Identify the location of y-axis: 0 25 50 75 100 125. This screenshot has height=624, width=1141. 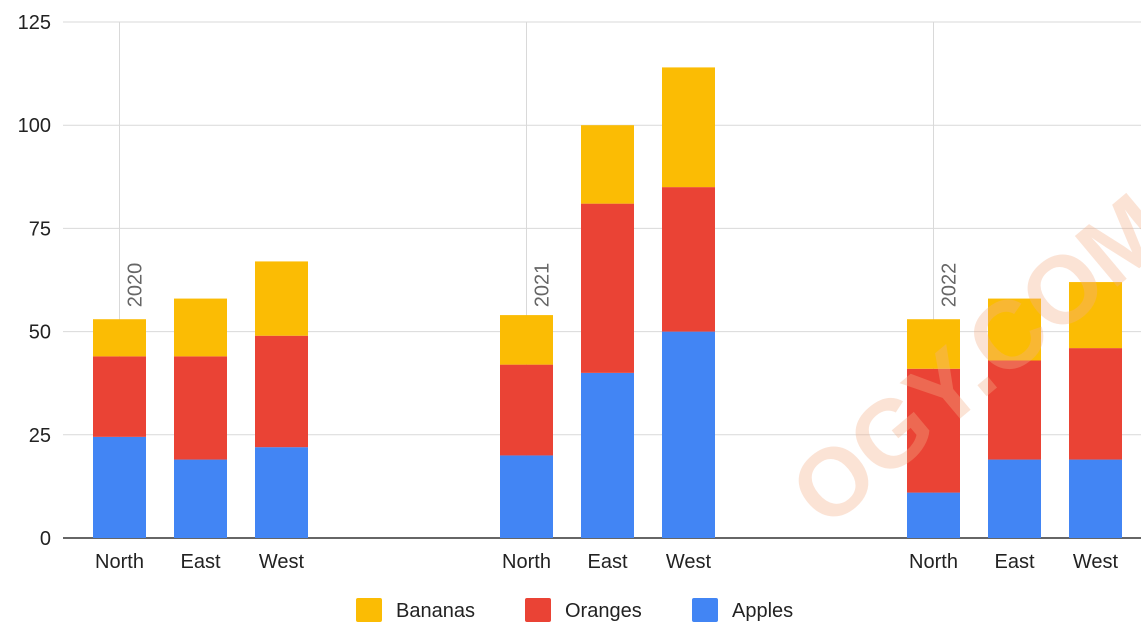
(34, 281).